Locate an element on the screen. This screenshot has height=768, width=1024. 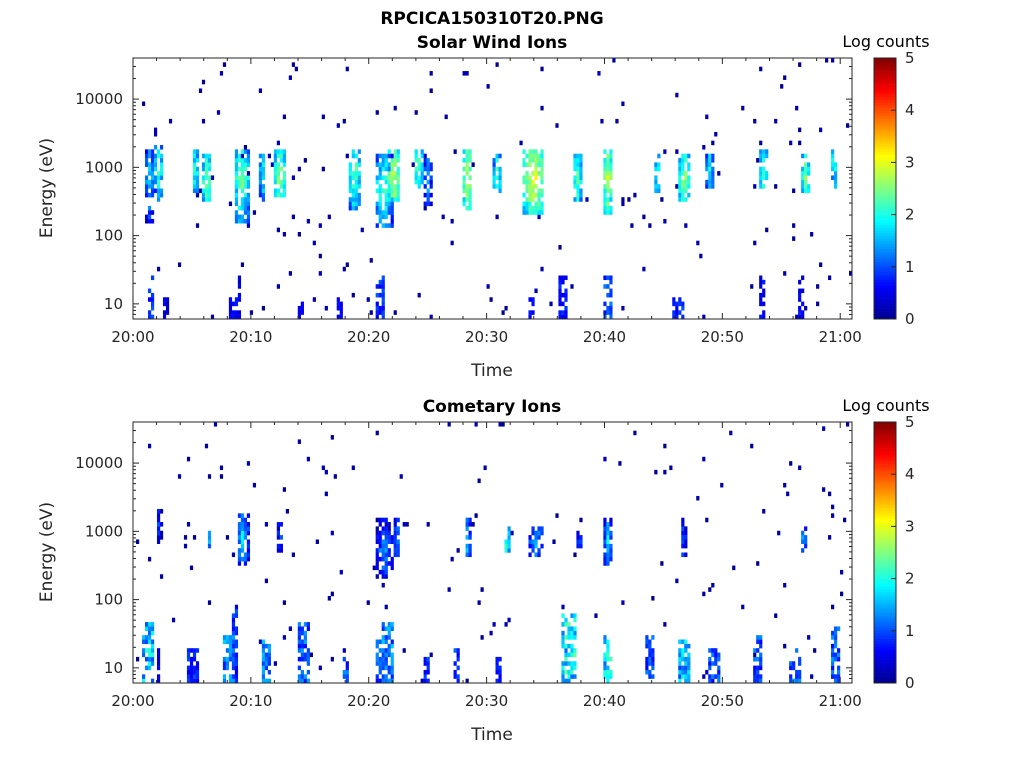
colorbar-tick-label: 4 is located at coordinates (910, 110).